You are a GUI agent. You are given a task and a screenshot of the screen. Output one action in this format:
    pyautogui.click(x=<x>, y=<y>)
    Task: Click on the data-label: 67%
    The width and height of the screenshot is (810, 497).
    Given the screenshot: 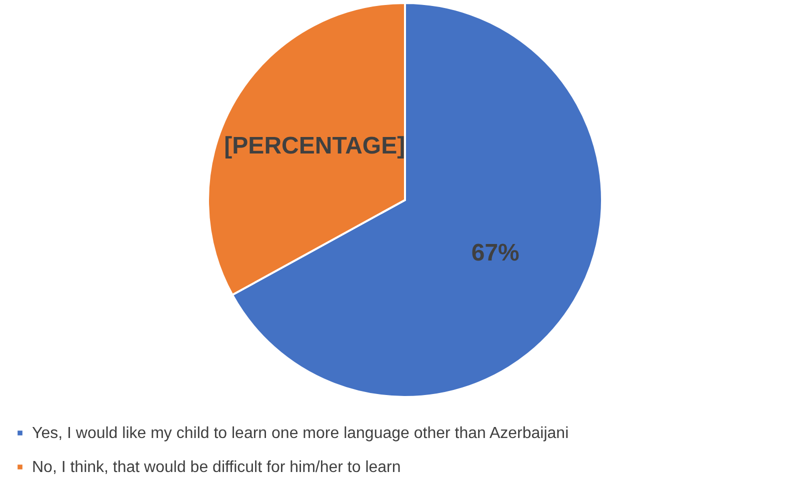 What is the action you would take?
    pyautogui.click(x=495, y=252)
    